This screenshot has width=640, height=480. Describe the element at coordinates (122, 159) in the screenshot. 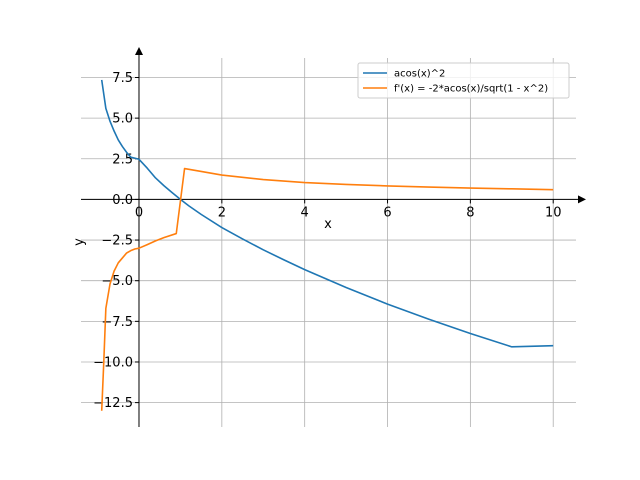

I see `y-tick-label: 2.5` at that location.